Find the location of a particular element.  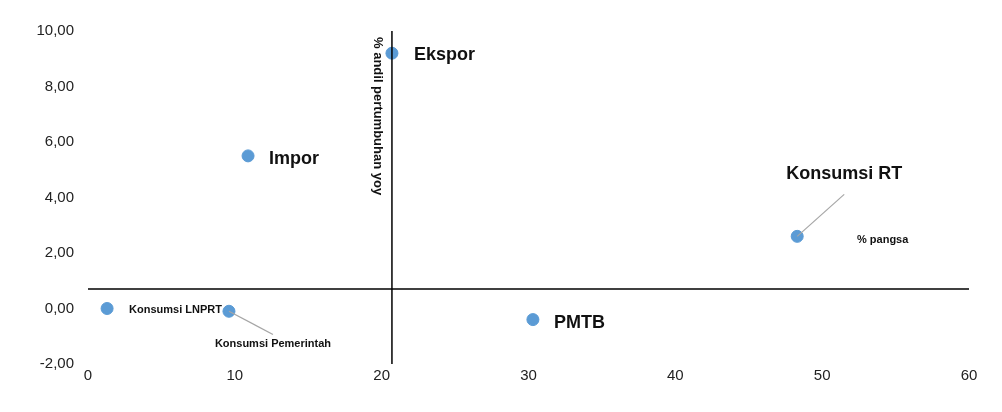

x-axis-title: % pangsa is located at coordinates (883, 239).